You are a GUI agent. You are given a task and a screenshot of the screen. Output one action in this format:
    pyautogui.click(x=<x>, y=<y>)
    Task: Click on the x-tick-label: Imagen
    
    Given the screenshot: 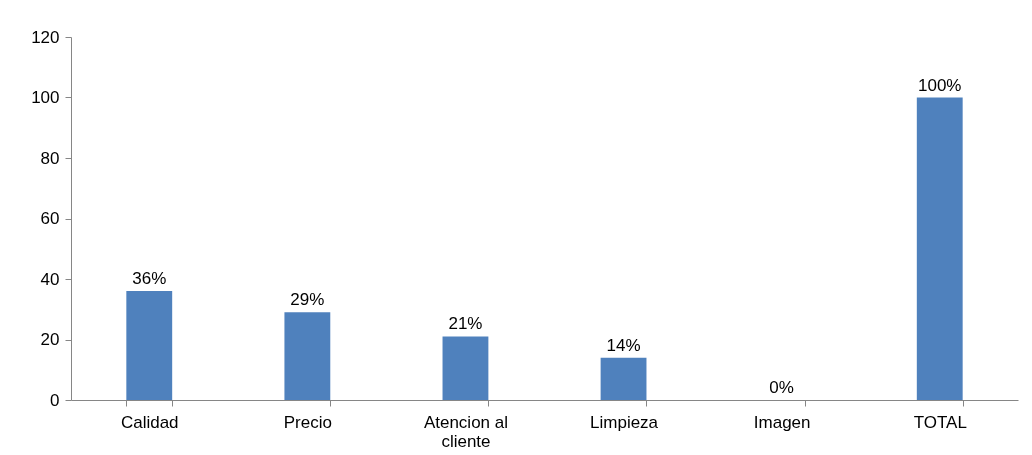 What is the action you would take?
    pyautogui.click(x=782, y=422)
    